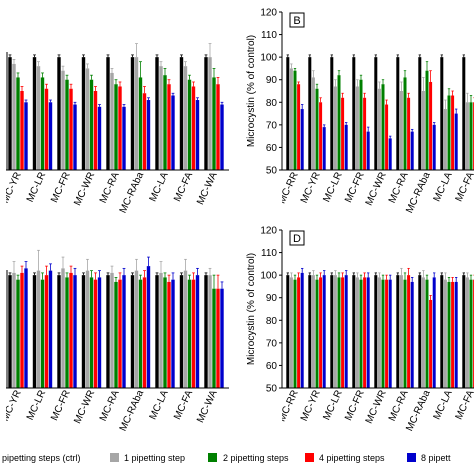 Image resolution: width=474 pixels, height=474 pixels. Describe the element at coordinates (272, 171) in the screenshot. I see `y-tick-label: 50` at that location.